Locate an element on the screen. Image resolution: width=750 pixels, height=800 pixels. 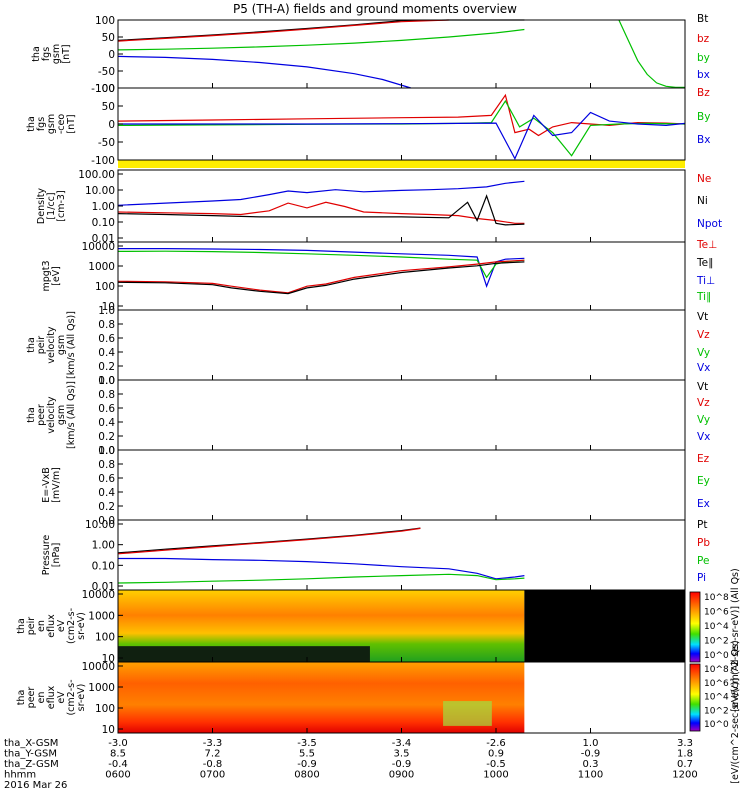
legend-peer-velocity-0: Vt is located at coordinates (702, 387).